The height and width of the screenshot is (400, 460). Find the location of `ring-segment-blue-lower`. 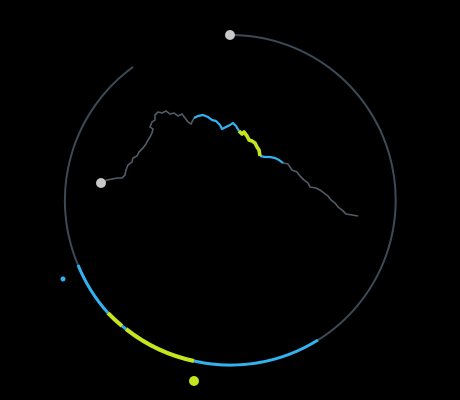

ring-segment-blue-lower is located at coordinates (93, 289).